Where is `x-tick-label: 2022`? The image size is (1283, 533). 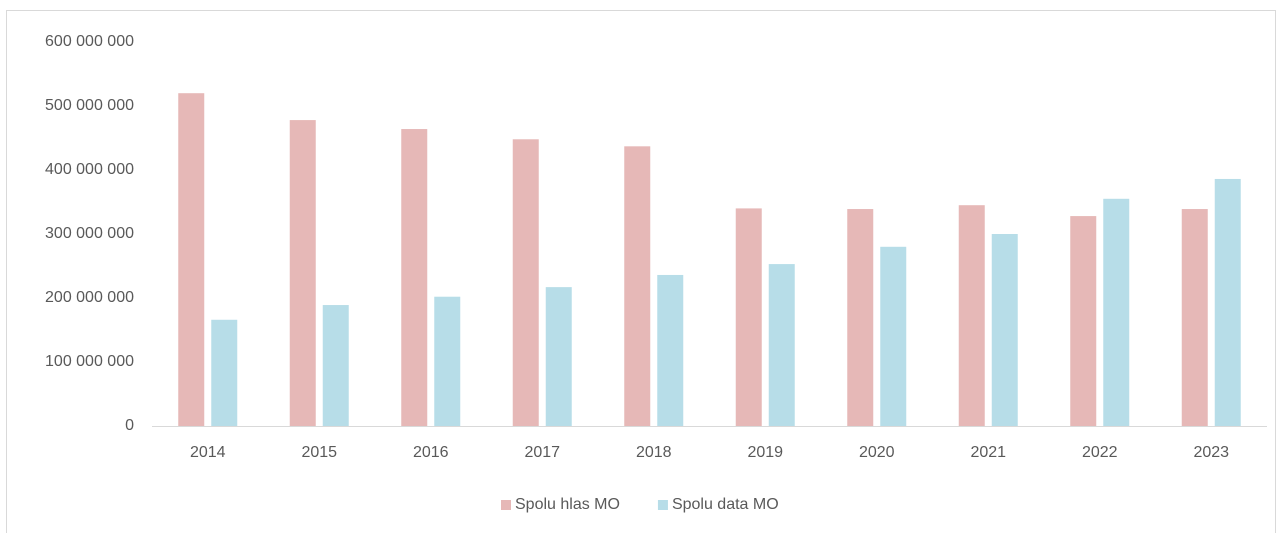
x-tick-label: 2022 is located at coordinates (1100, 452).